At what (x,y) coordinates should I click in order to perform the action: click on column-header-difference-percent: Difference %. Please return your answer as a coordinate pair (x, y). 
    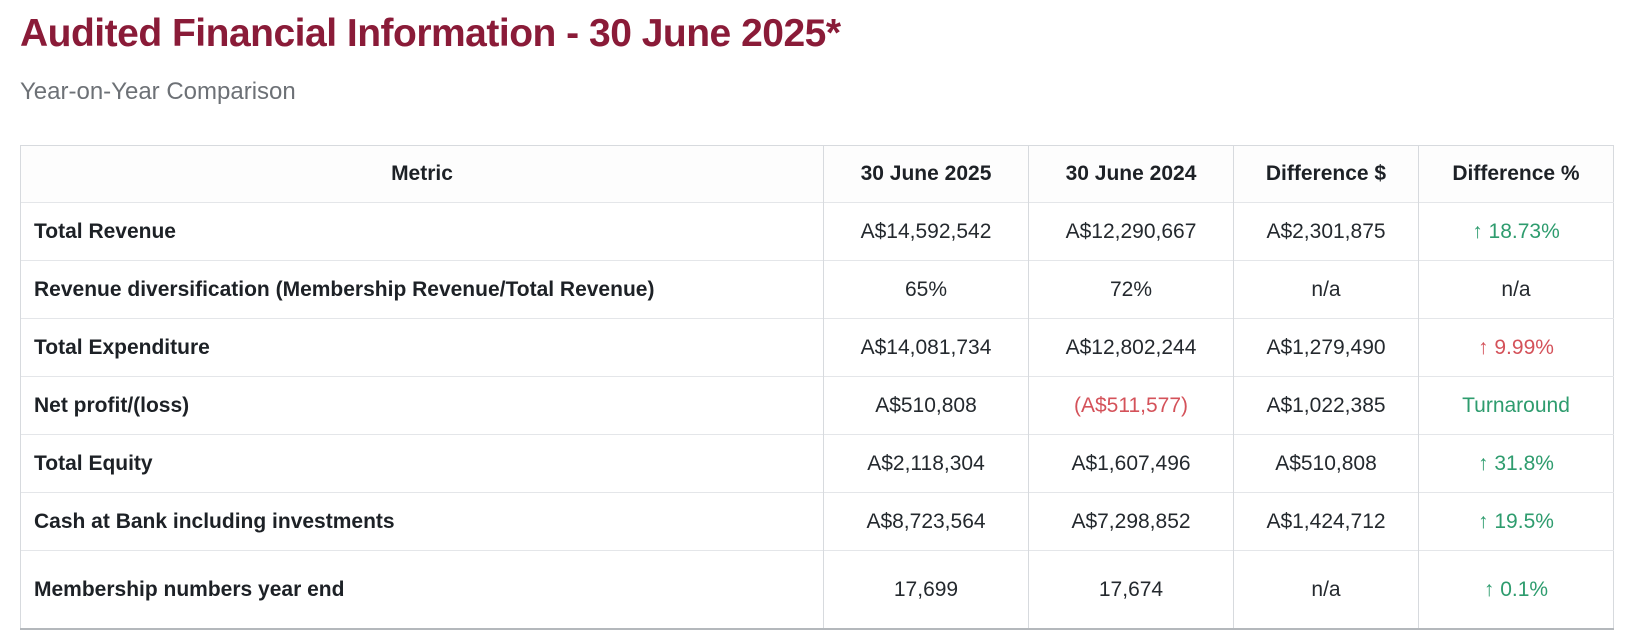
    Looking at the image, I should click on (1516, 174).